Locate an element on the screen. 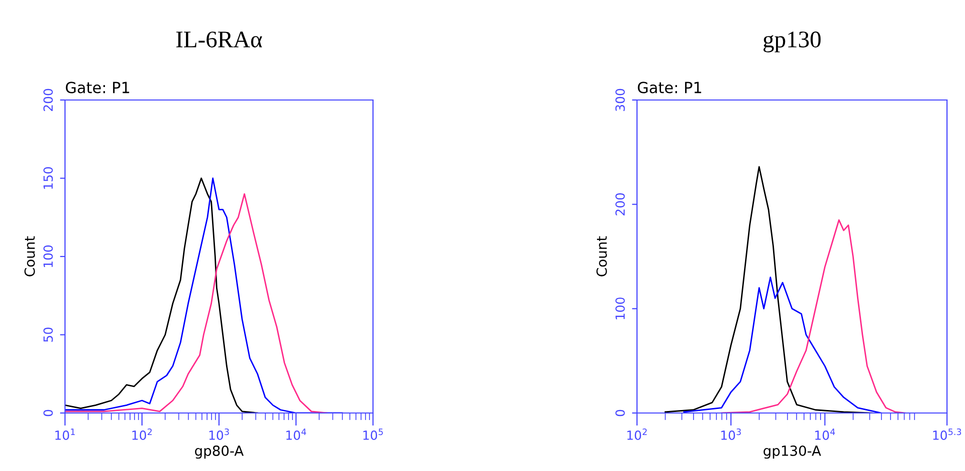 This screenshot has height=471, width=965. chart-title: gp130 is located at coordinates (792, 42).